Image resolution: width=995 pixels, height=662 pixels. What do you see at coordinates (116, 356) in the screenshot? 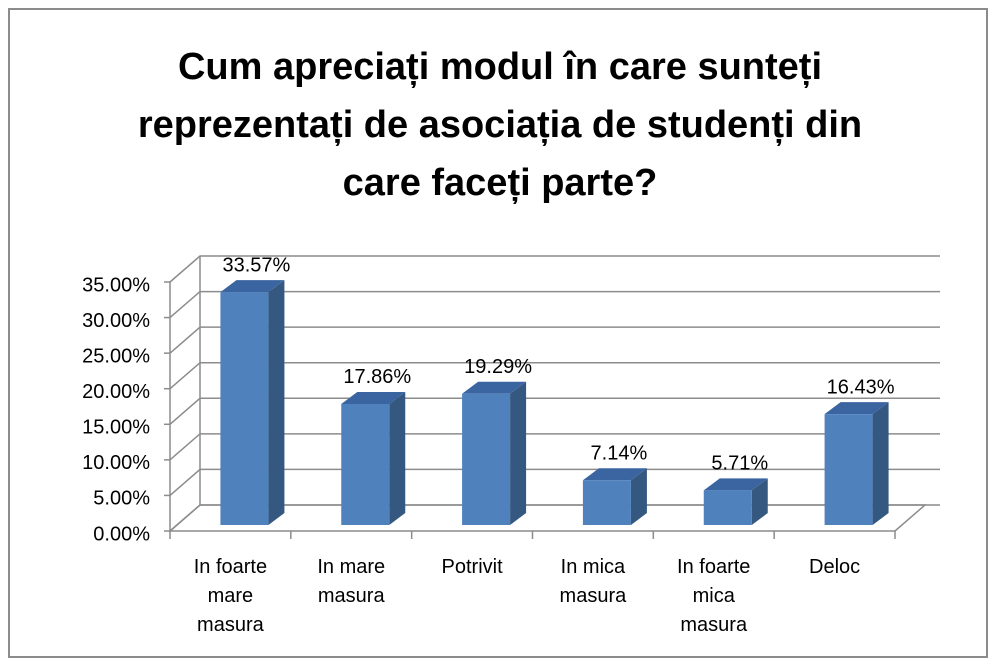
I see `y-tick-label: 25.00%` at bounding box center [116, 356].